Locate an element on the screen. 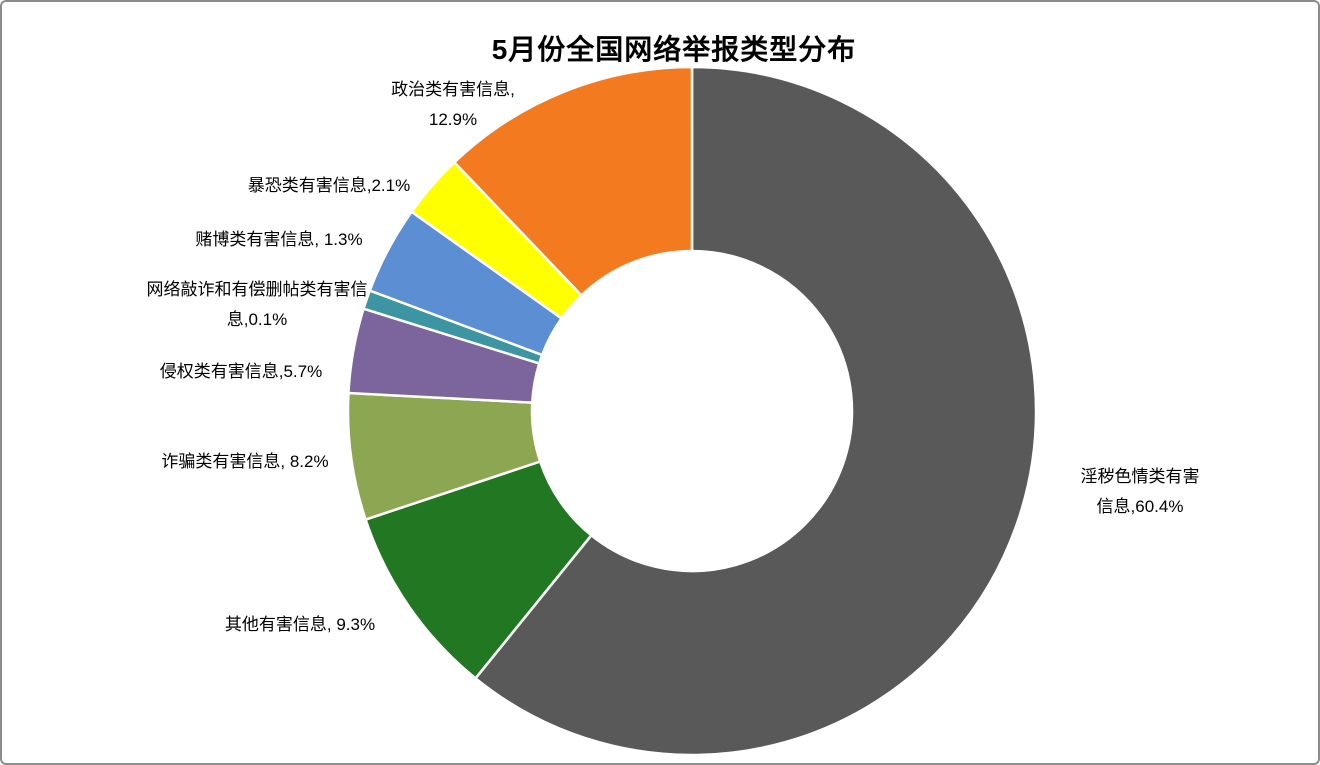 The image size is (1320, 765). slice-label-6: 暴恐类有害信息,2.1% is located at coordinates (329, 185).